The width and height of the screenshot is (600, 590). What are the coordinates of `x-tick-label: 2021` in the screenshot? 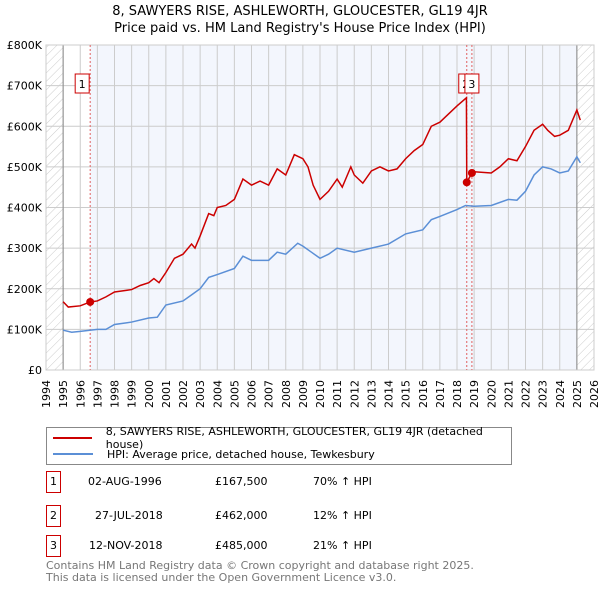 It's located at (508, 394).